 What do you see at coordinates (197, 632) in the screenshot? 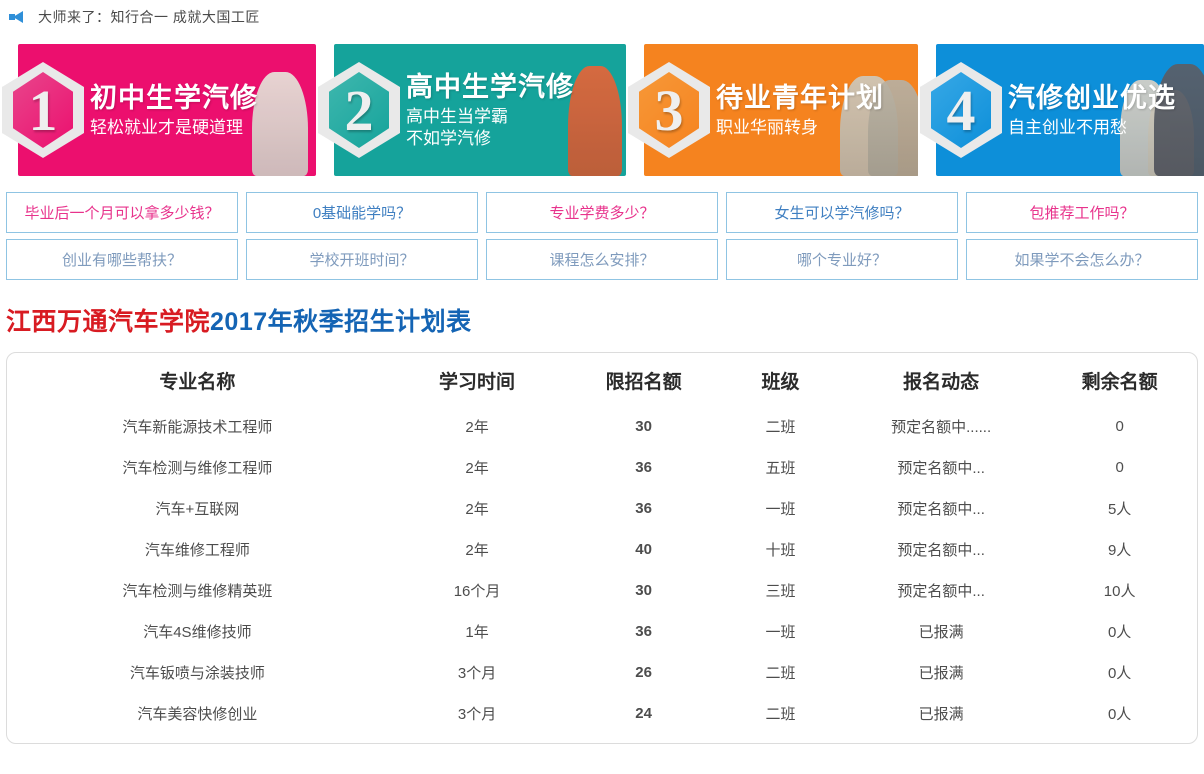
I see `cell-major: 汽车4S维修技师` at bounding box center [197, 632].